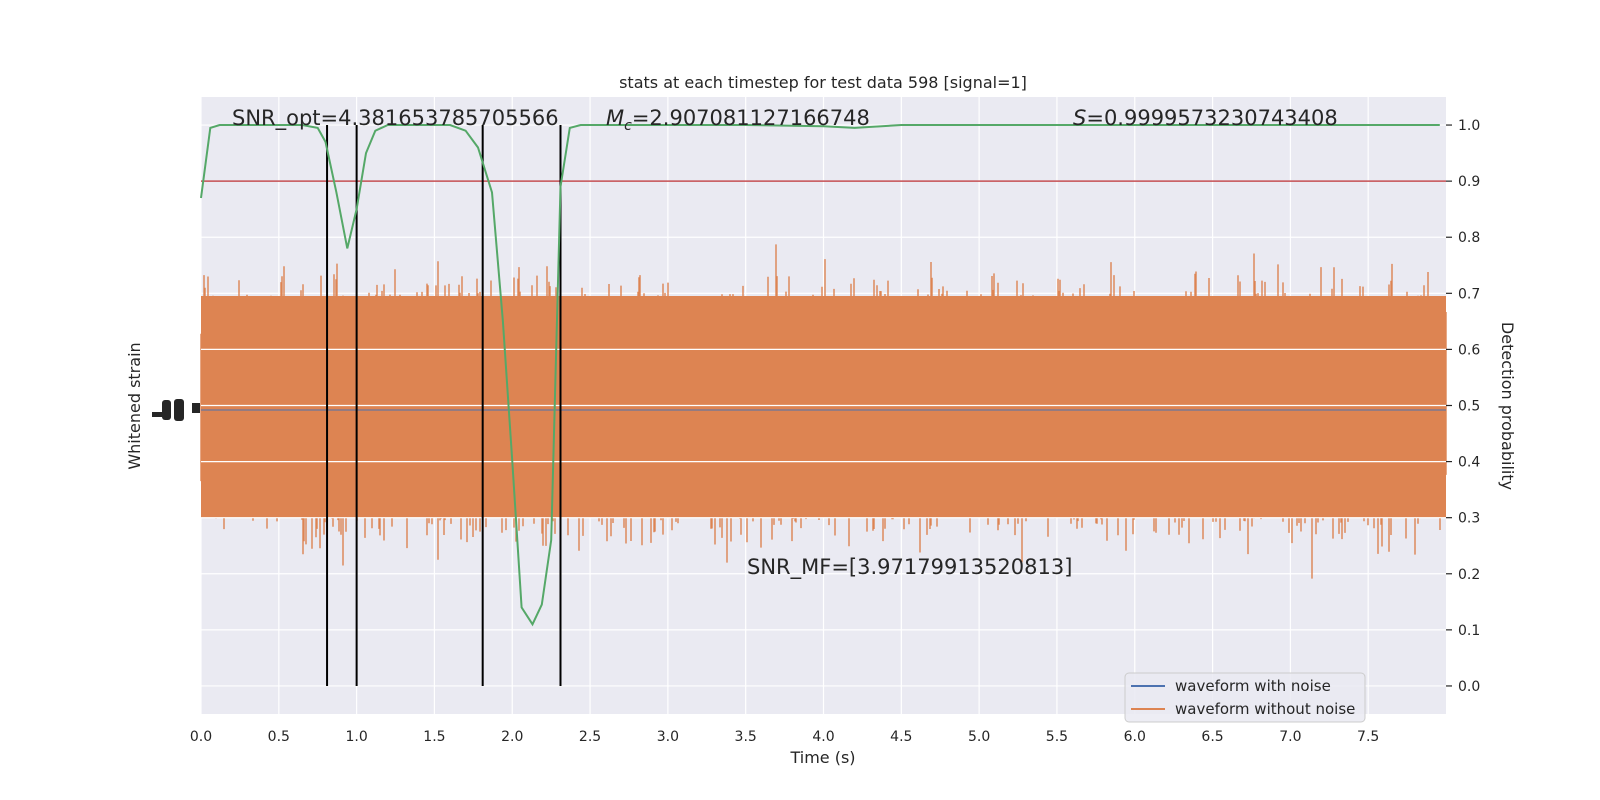 Image resolution: width=1600 pixels, height=800 pixels. I want to click on x-tick-label: 4.0, so click(823, 737).